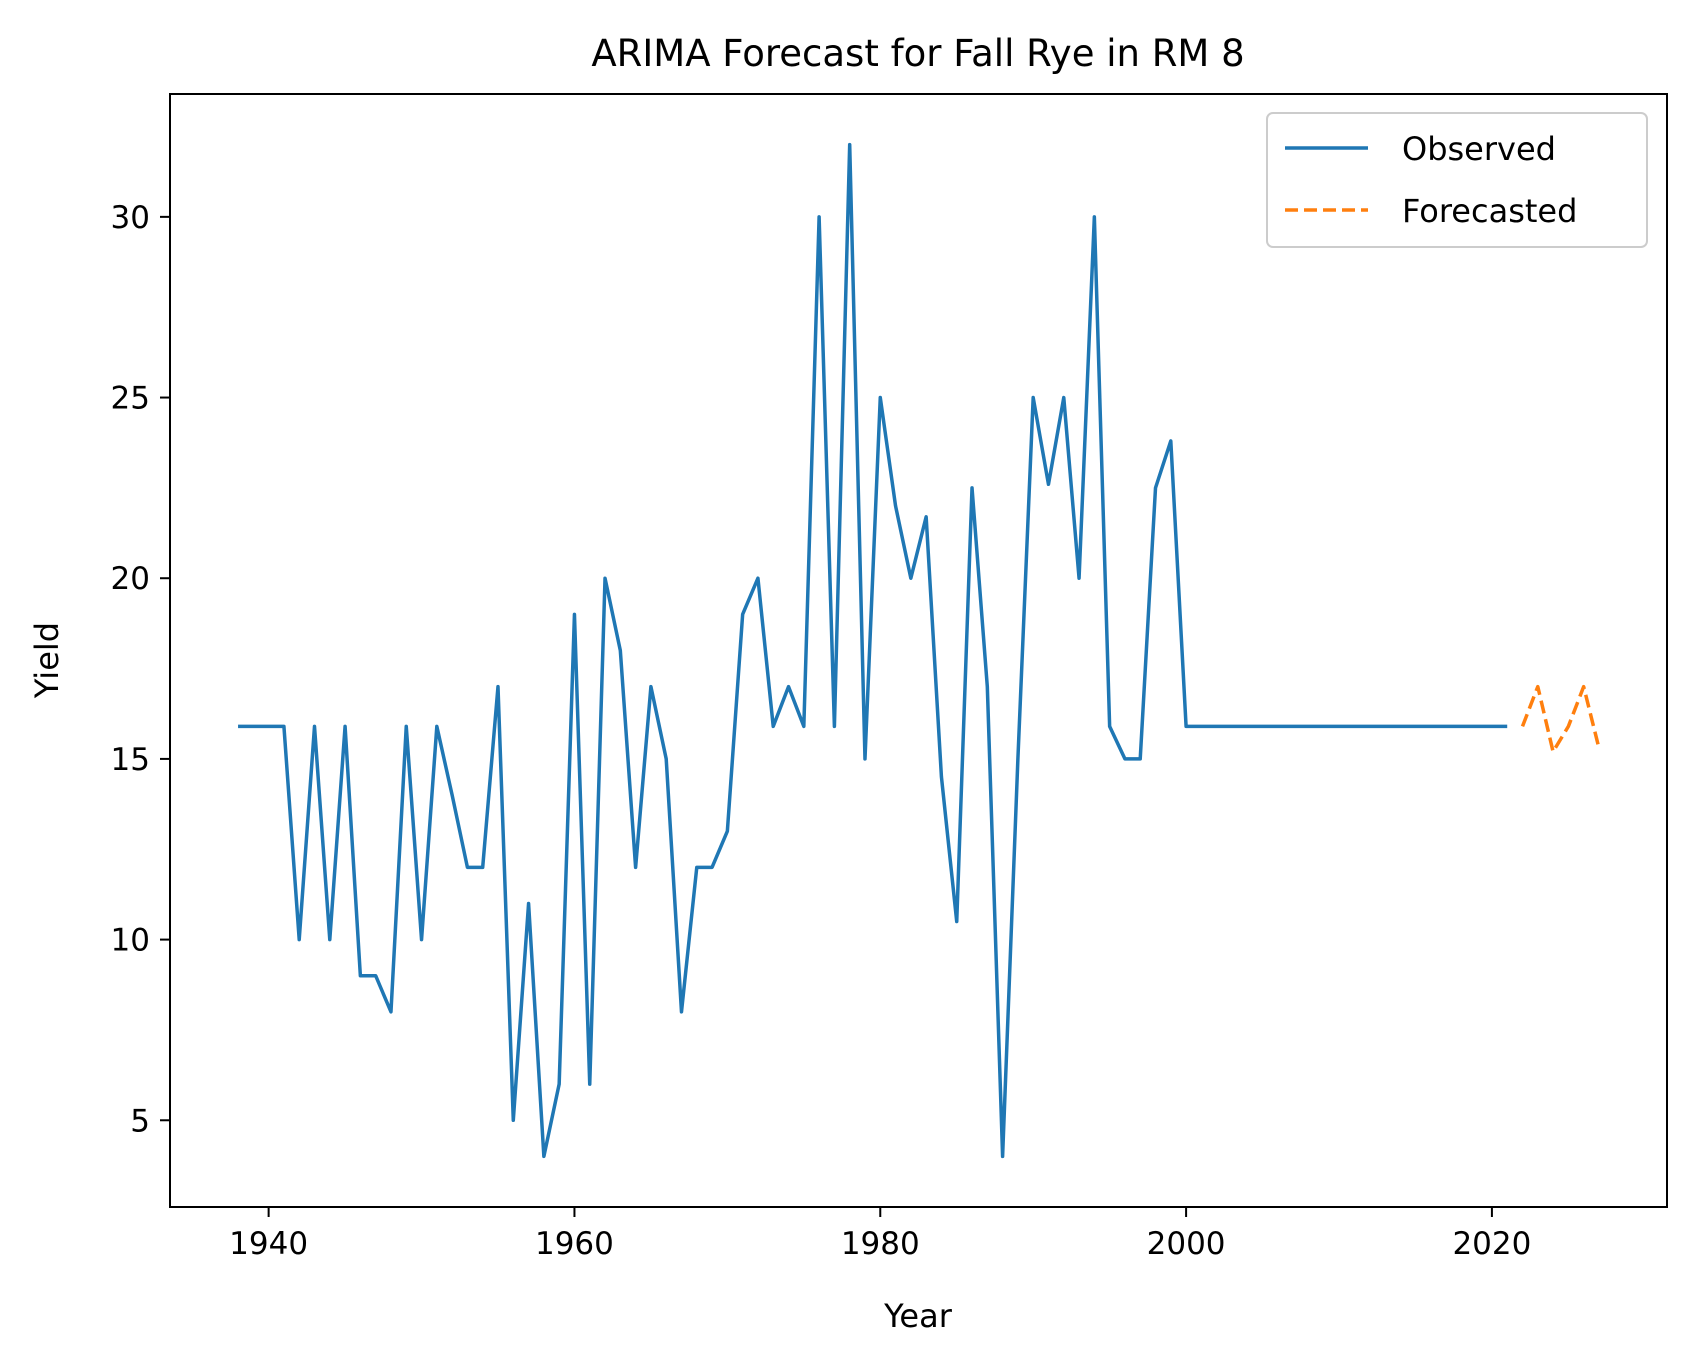 This screenshot has height=1362, width=1686. What do you see at coordinates (140, 1121) in the screenshot?
I see `y-tick-label: 5` at bounding box center [140, 1121].